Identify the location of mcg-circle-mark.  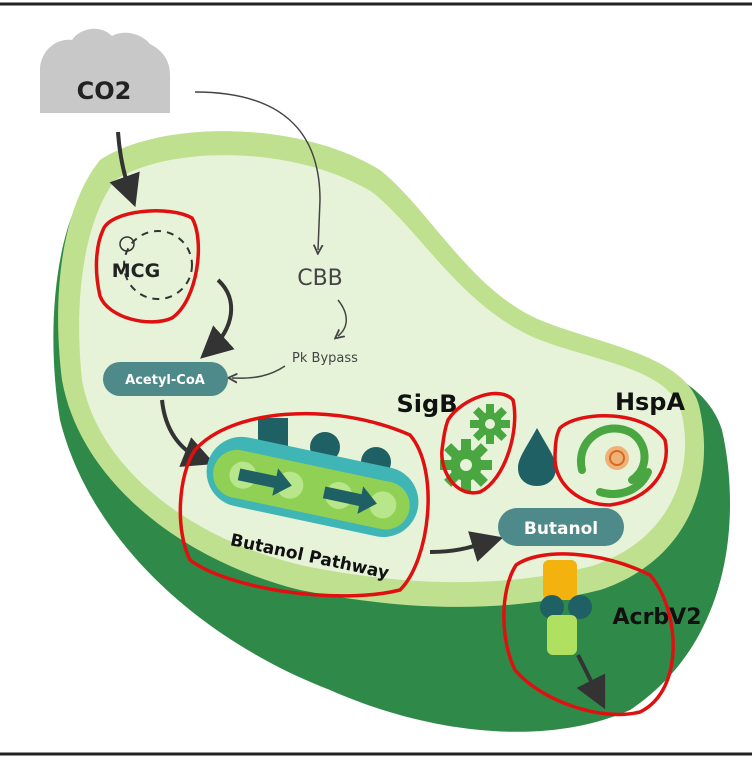
(147, 266).